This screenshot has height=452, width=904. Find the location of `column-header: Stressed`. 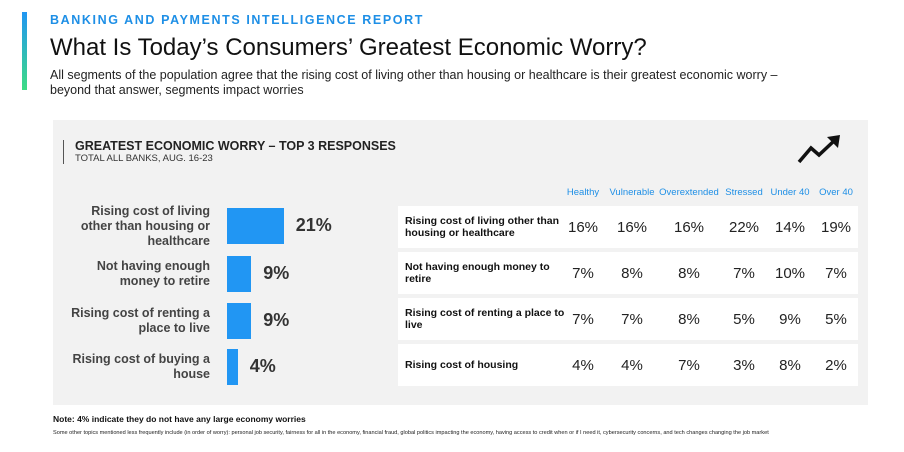

column-header: Stressed is located at coordinates (744, 192).